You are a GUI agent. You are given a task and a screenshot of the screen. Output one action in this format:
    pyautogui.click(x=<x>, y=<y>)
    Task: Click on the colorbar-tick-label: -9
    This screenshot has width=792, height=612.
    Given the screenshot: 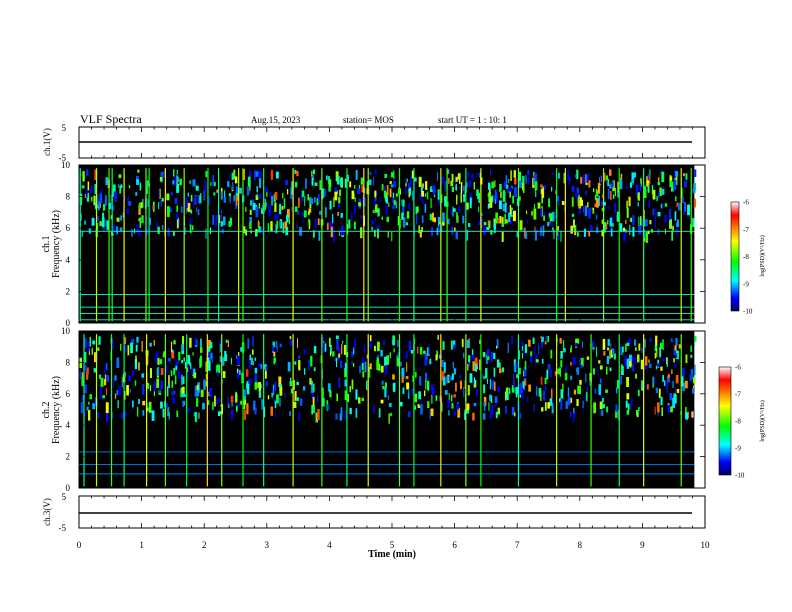 What is the action you would take?
    pyautogui.click(x=746, y=284)
    